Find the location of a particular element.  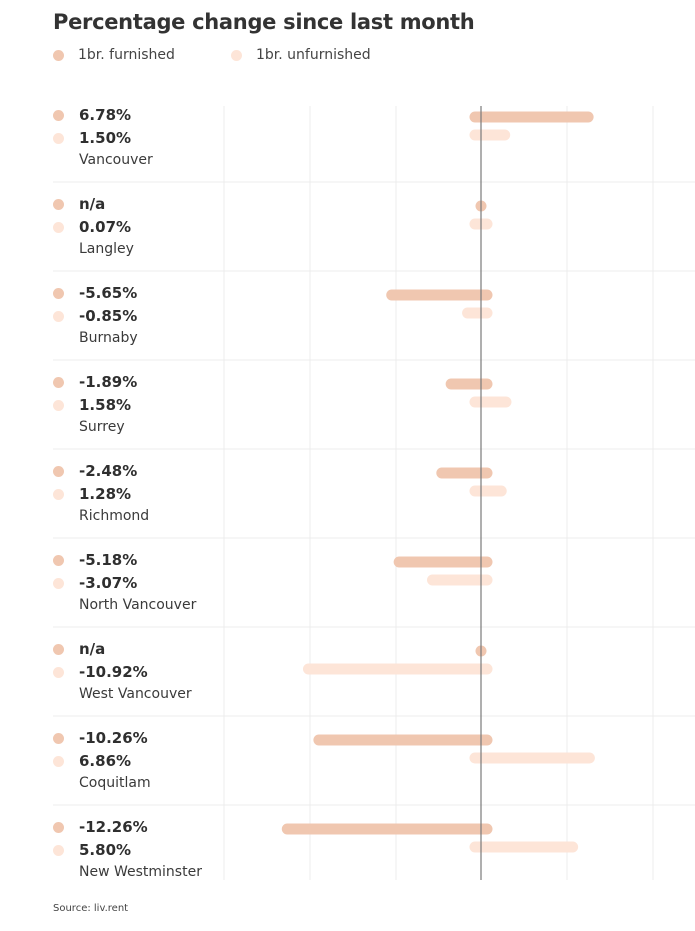

value-line: 1.50% is located at coordinates (92, 138).